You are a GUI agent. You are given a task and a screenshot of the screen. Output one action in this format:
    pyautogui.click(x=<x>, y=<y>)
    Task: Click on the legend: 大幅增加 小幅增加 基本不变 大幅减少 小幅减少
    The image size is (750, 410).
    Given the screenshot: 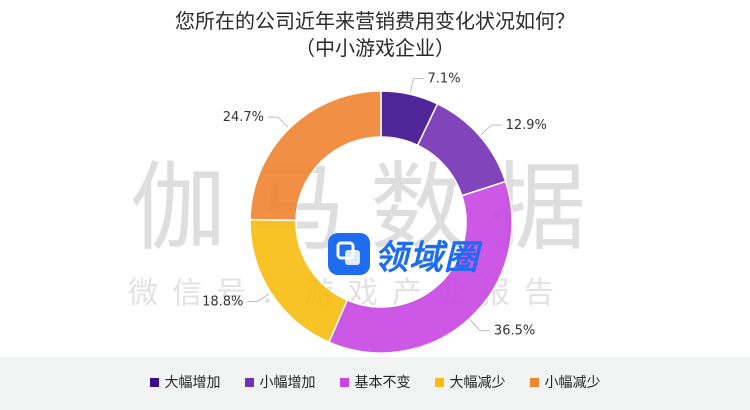 What is the action you would take?
    pyautogui.click(x=375, y=382)
    